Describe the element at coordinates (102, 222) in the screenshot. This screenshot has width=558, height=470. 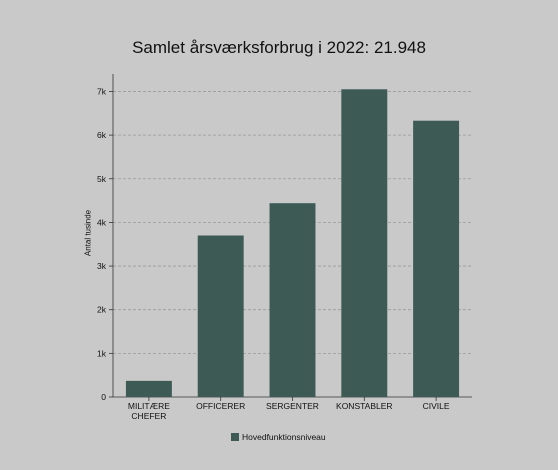
I see `y-tick-label: 4k` at that location.